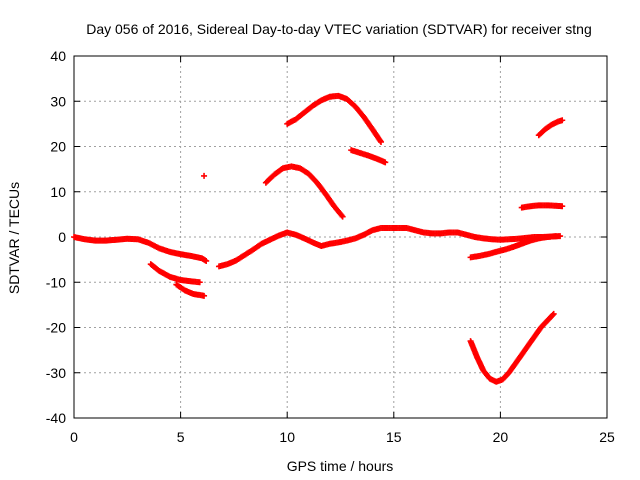 The image size is (640, 480). What do you see at coordinates (56, 418) in the screenshot?
I see `y-tick-label: -40` at bounding box center [56, 418].